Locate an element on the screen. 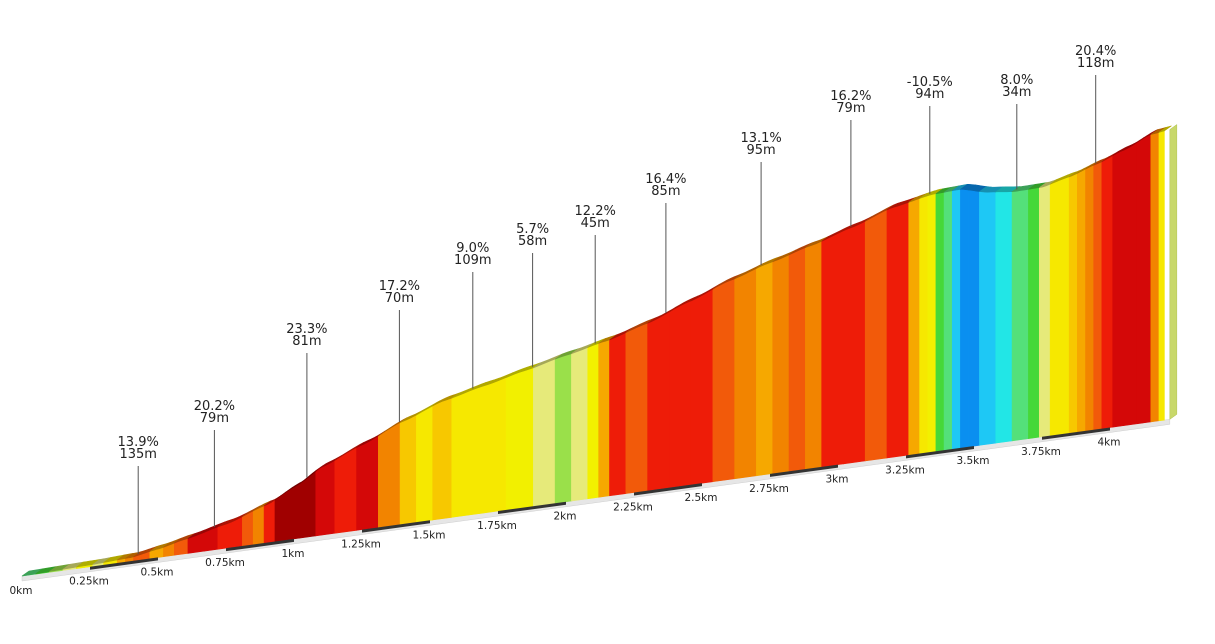 The height and width of the screenshot is (644, 1215). segment-annotation: 12.2%45m is located at coordinates (595, 274).